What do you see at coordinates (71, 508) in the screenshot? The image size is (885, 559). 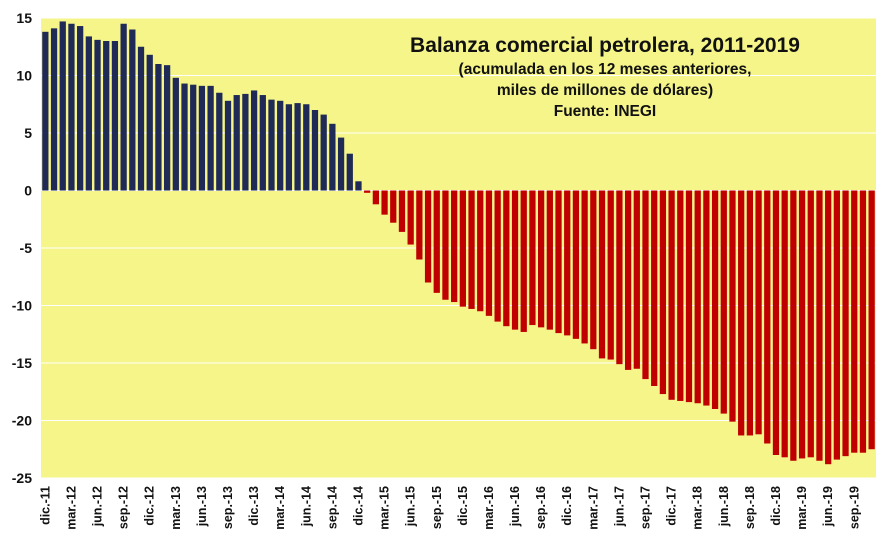 I see `x-tick-label: mar.-12` at bounding box center [71, 508].